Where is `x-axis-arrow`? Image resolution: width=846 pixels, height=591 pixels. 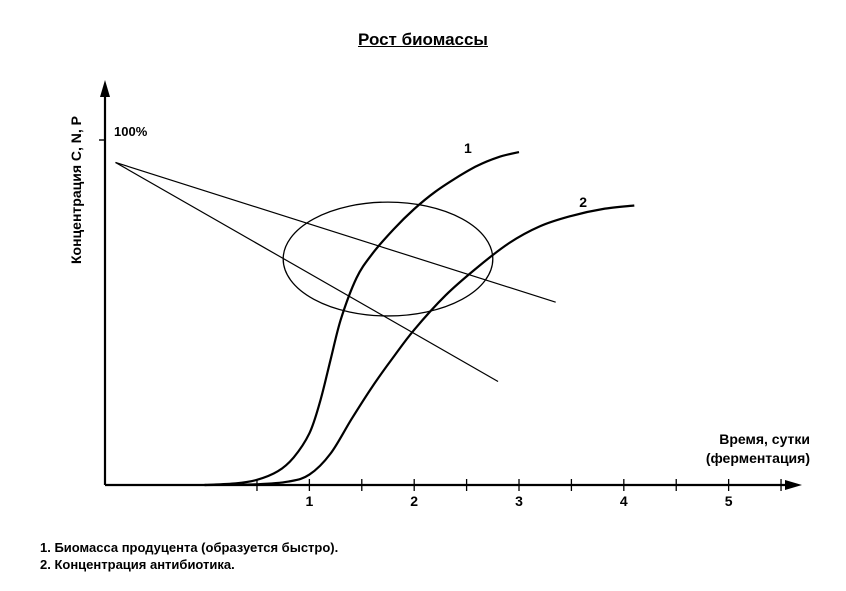 x-axis-arrow is located at coordinates (793, 485).